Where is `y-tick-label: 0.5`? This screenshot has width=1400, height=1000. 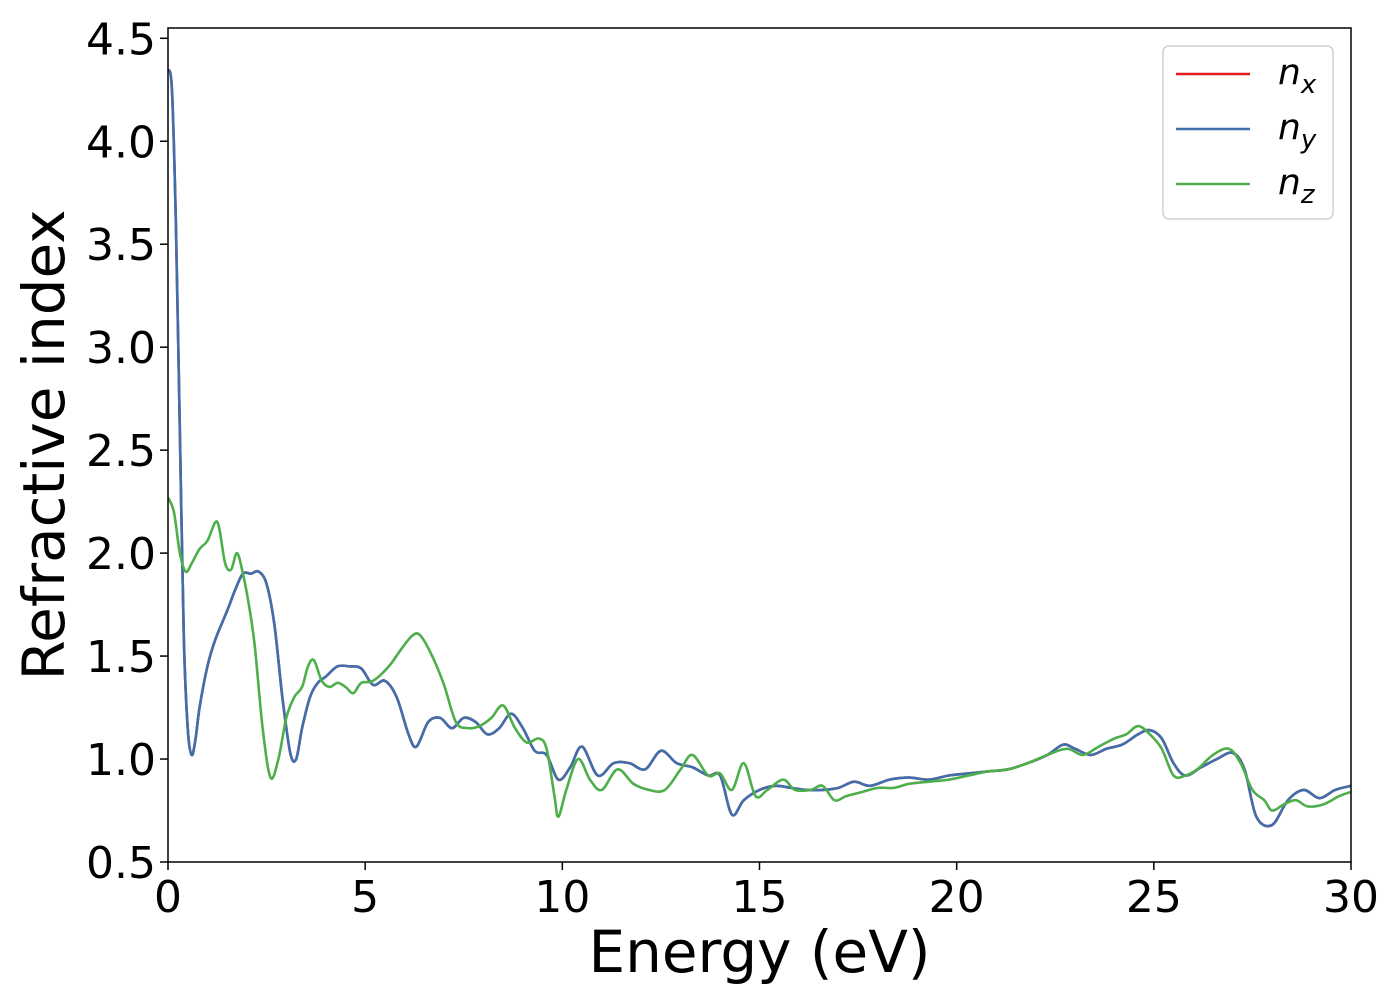 y-tick-label: 0.5 is located at coordinates (121, 863).